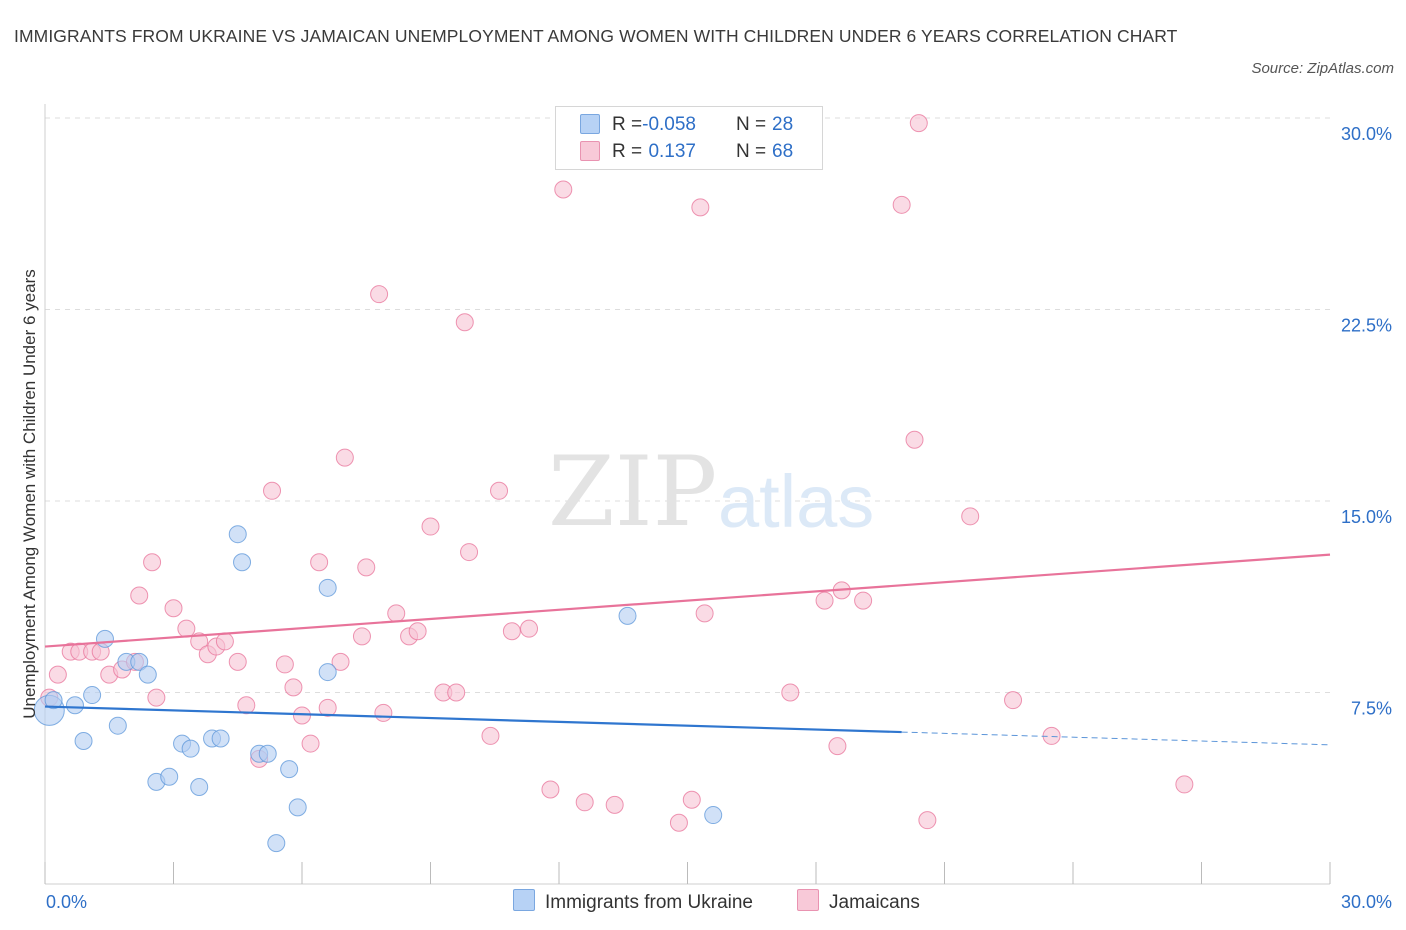  What do you see at coordinates (783, 124) in the screenshot?
I see `n-value: 28` at bounding box center [783, 124].